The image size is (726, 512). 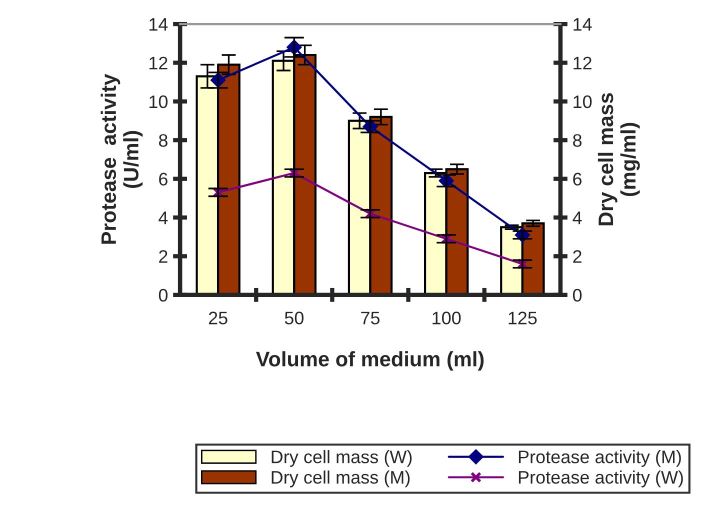 I want to click on y-tick-label: 2, so click(x=163, y=256).